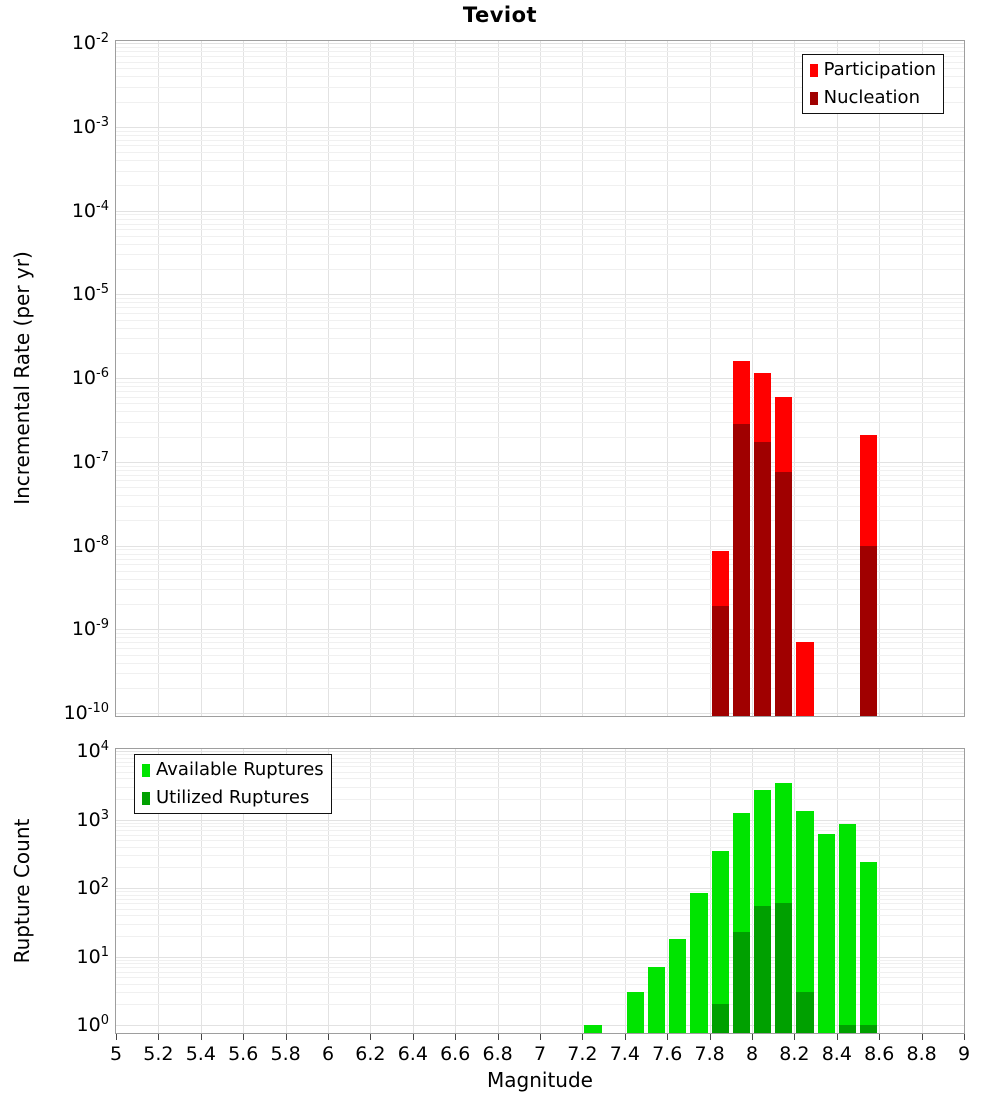 This screenshot has width=1000, height=1100. What do you see at coordinates (233, 797) in the screenshot?
I see `legend-label: Utilized Ruptures` at bounding box center [233, 797].